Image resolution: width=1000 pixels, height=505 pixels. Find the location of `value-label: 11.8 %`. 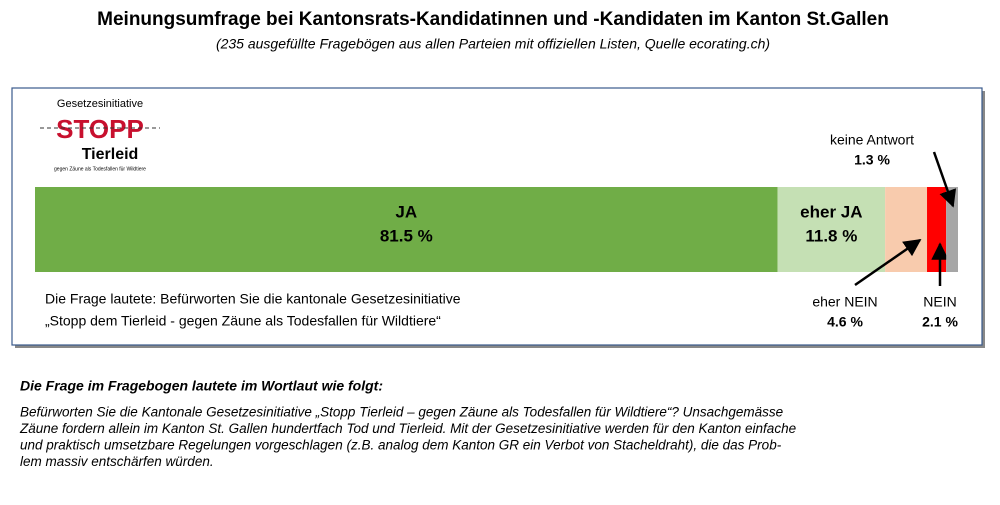

value-label: 11.8 % is located at coordinates (831, 235).